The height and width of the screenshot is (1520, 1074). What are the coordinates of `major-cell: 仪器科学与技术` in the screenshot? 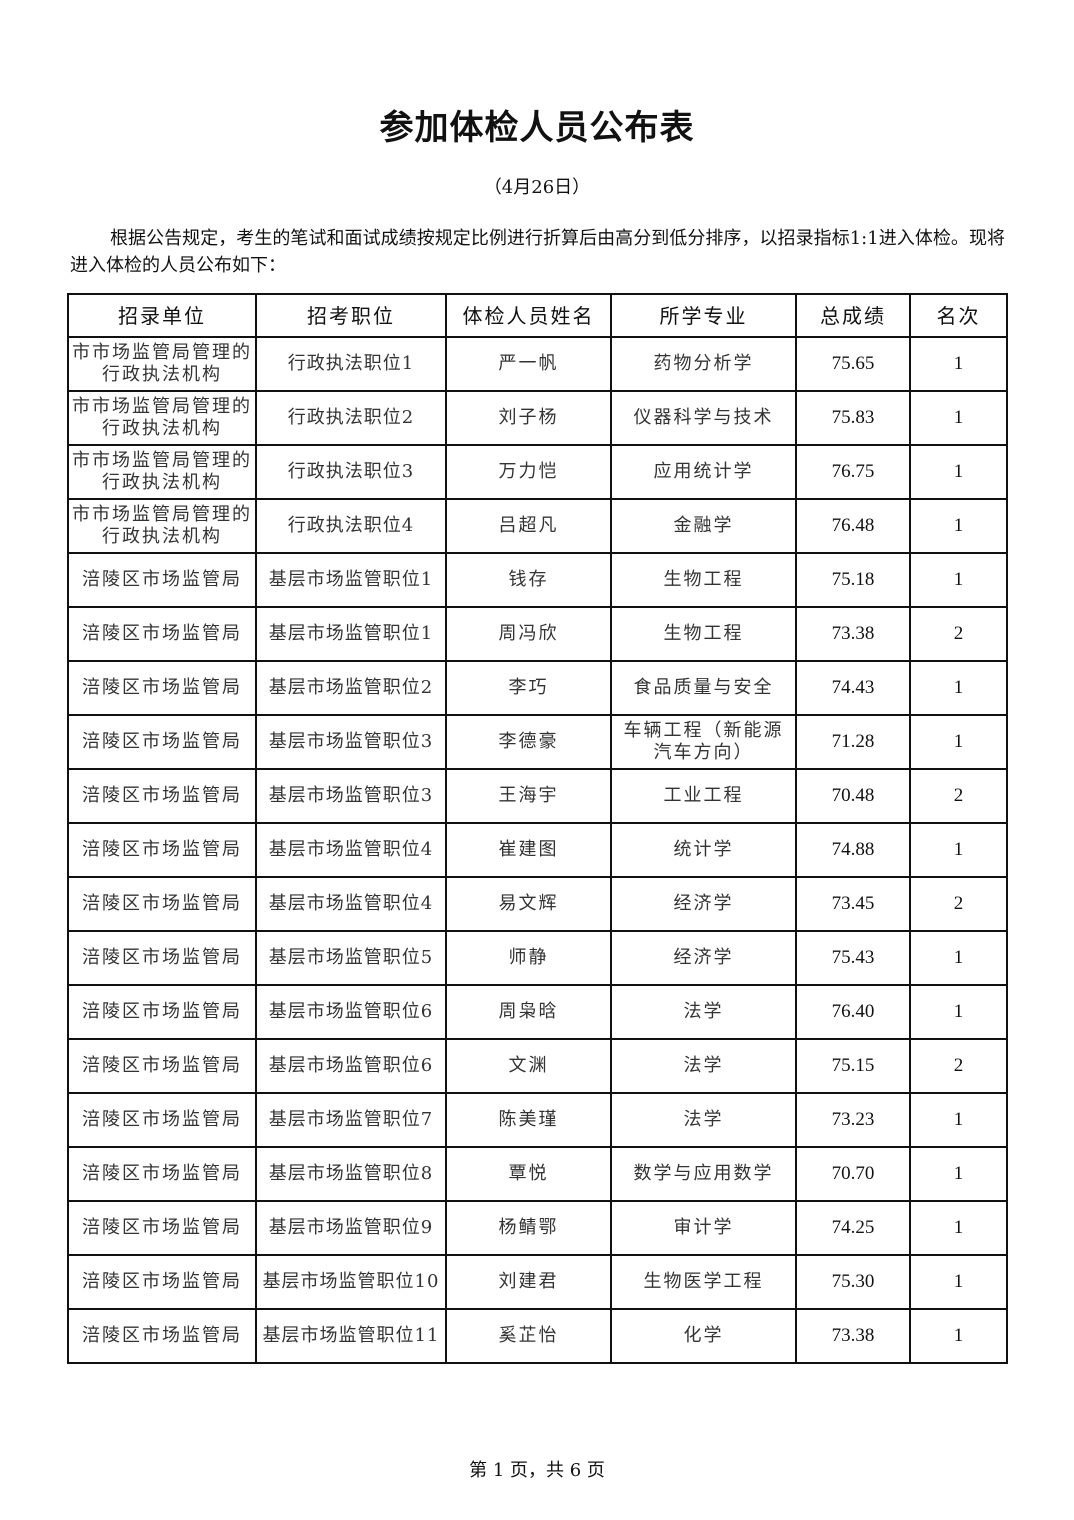 It's located at (703, 418).